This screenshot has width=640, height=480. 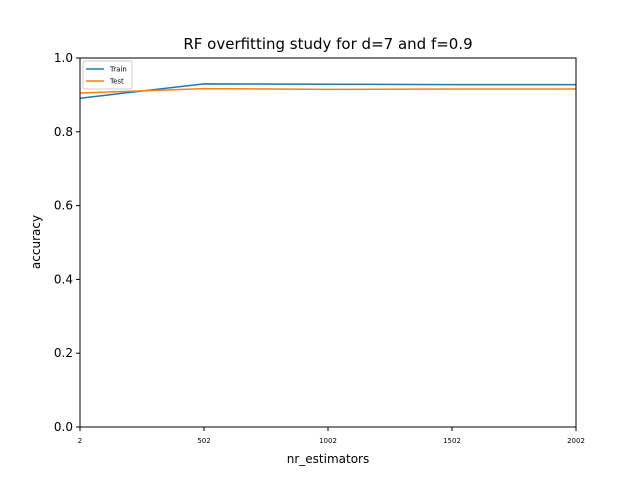 I want to click on legend-box, so click(x=107, y=75).